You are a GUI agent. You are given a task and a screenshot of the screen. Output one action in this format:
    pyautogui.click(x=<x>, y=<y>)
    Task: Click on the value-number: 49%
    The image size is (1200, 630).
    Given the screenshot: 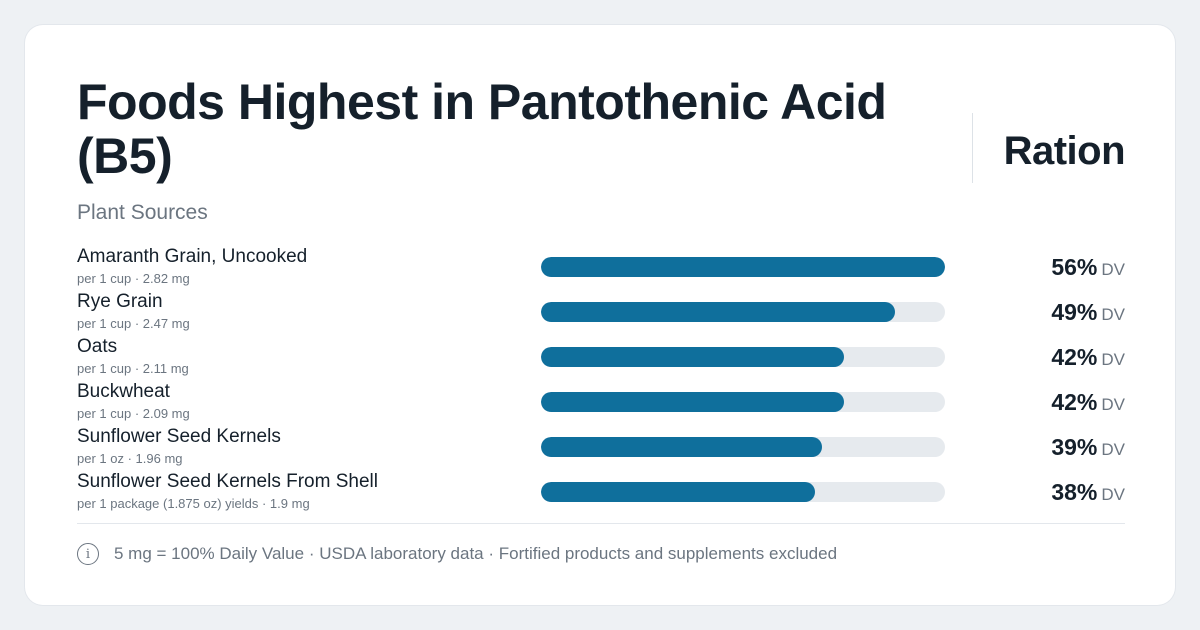 What is the action you would take?
    pyautogui.click(x=1074, y=312)
    